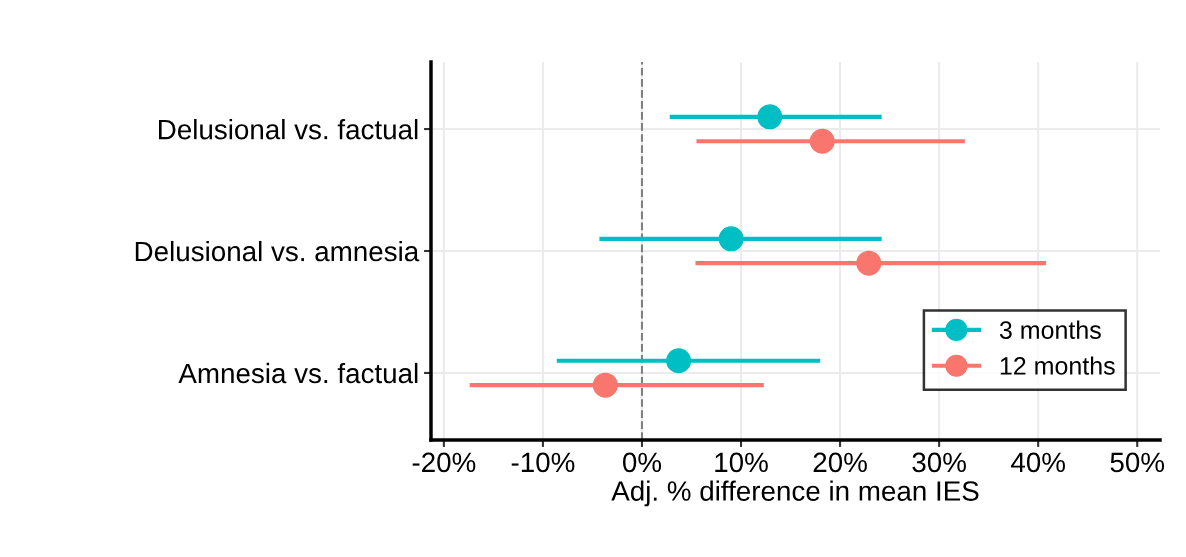 The width and height of the screenshot is (1186, 557). What do you see at coordinates (1057, 365) in the screenshot?
I see `legend-label: 12 months` at bounding box center [1057, 365].